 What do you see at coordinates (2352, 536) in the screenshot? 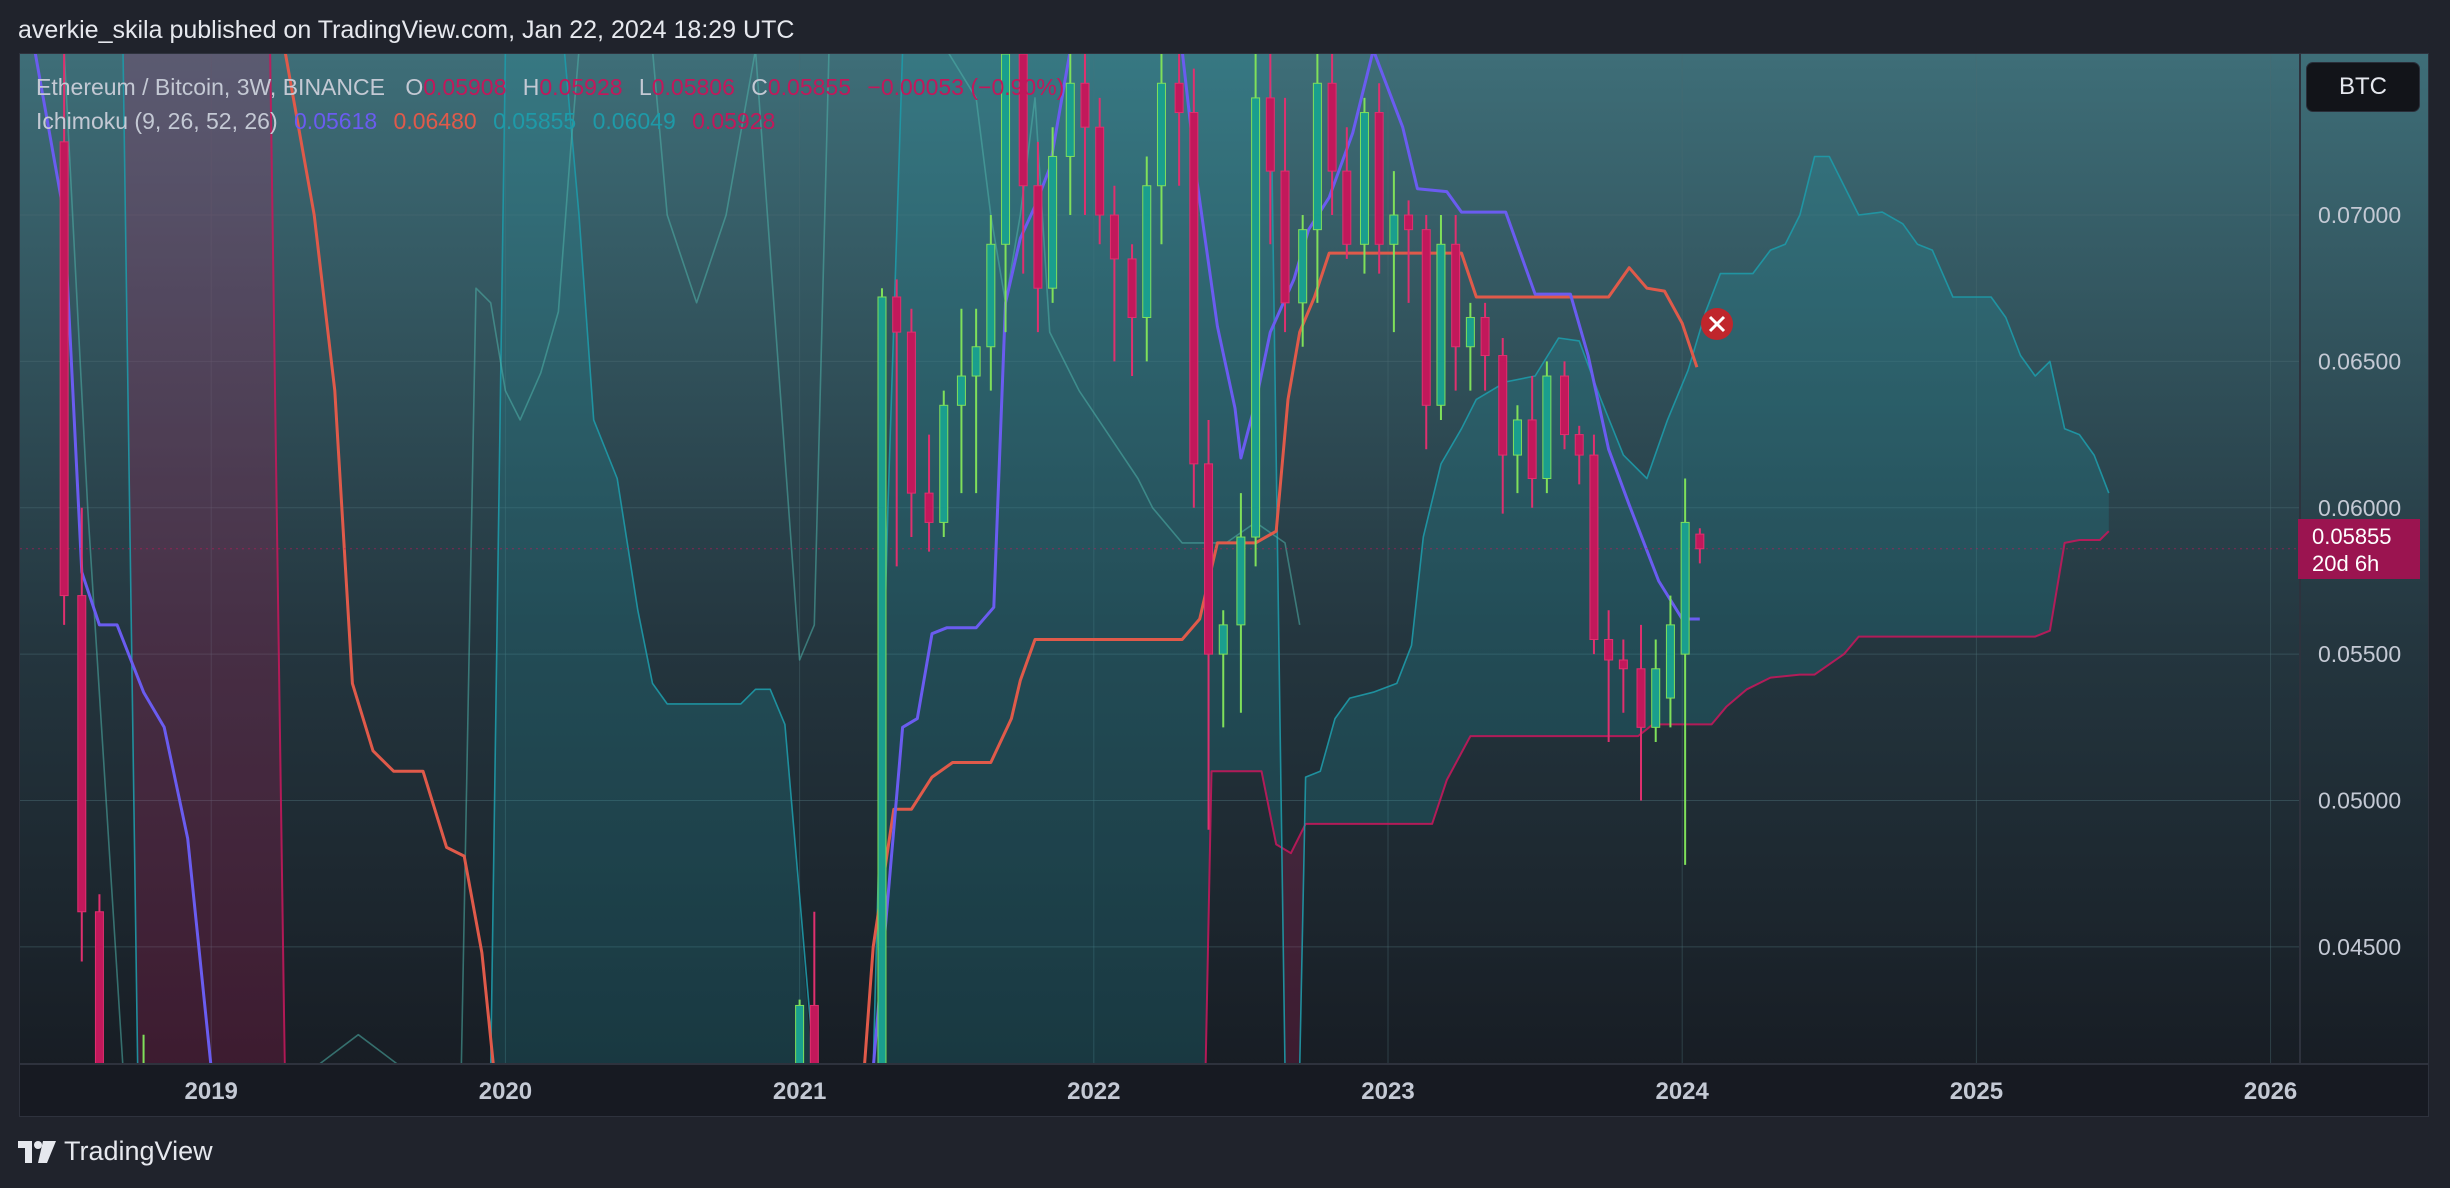
I see `last-price: 0.05855` at bounding box center [2352, 536].